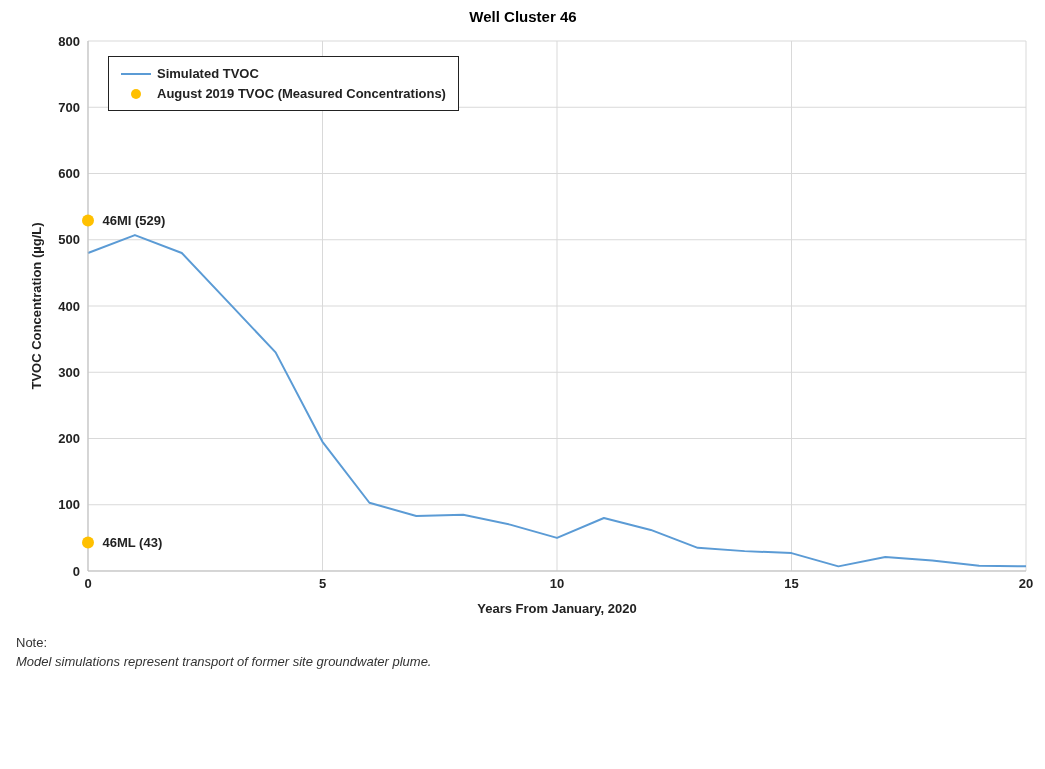 The image size is (1045, 769). Describe the element at coordinates (224, 661) in the screenshot. I see `text: Model simulations represent transport of former site groundwater plume.` at that location.